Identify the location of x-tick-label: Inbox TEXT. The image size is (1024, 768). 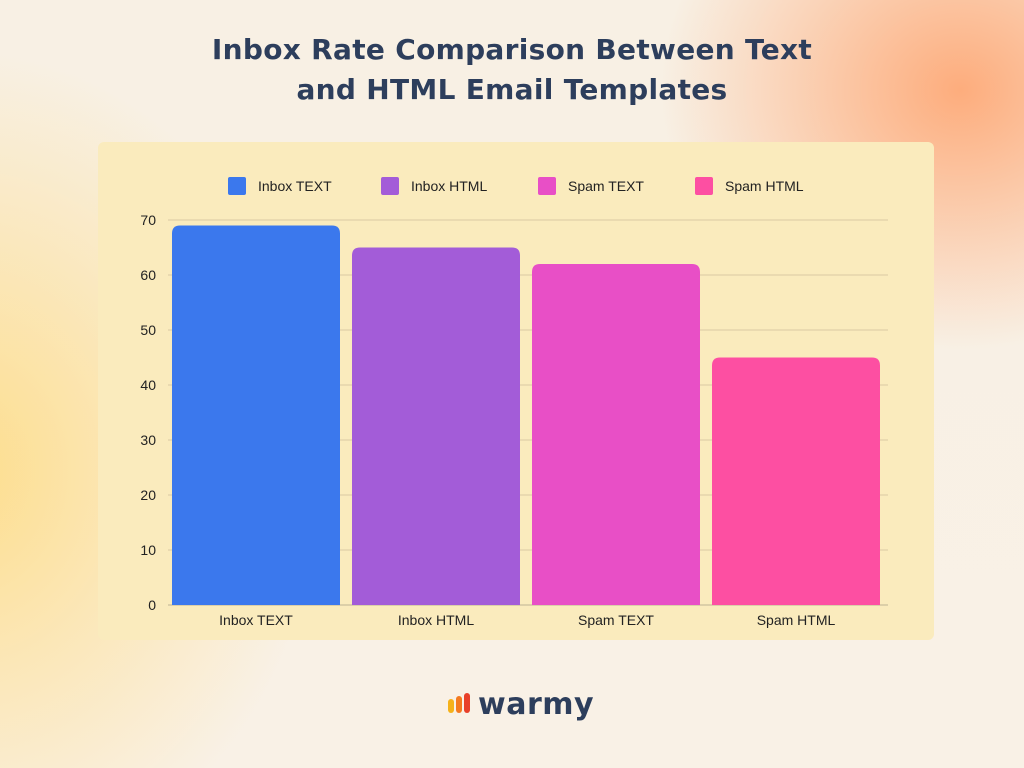
(256, 620).